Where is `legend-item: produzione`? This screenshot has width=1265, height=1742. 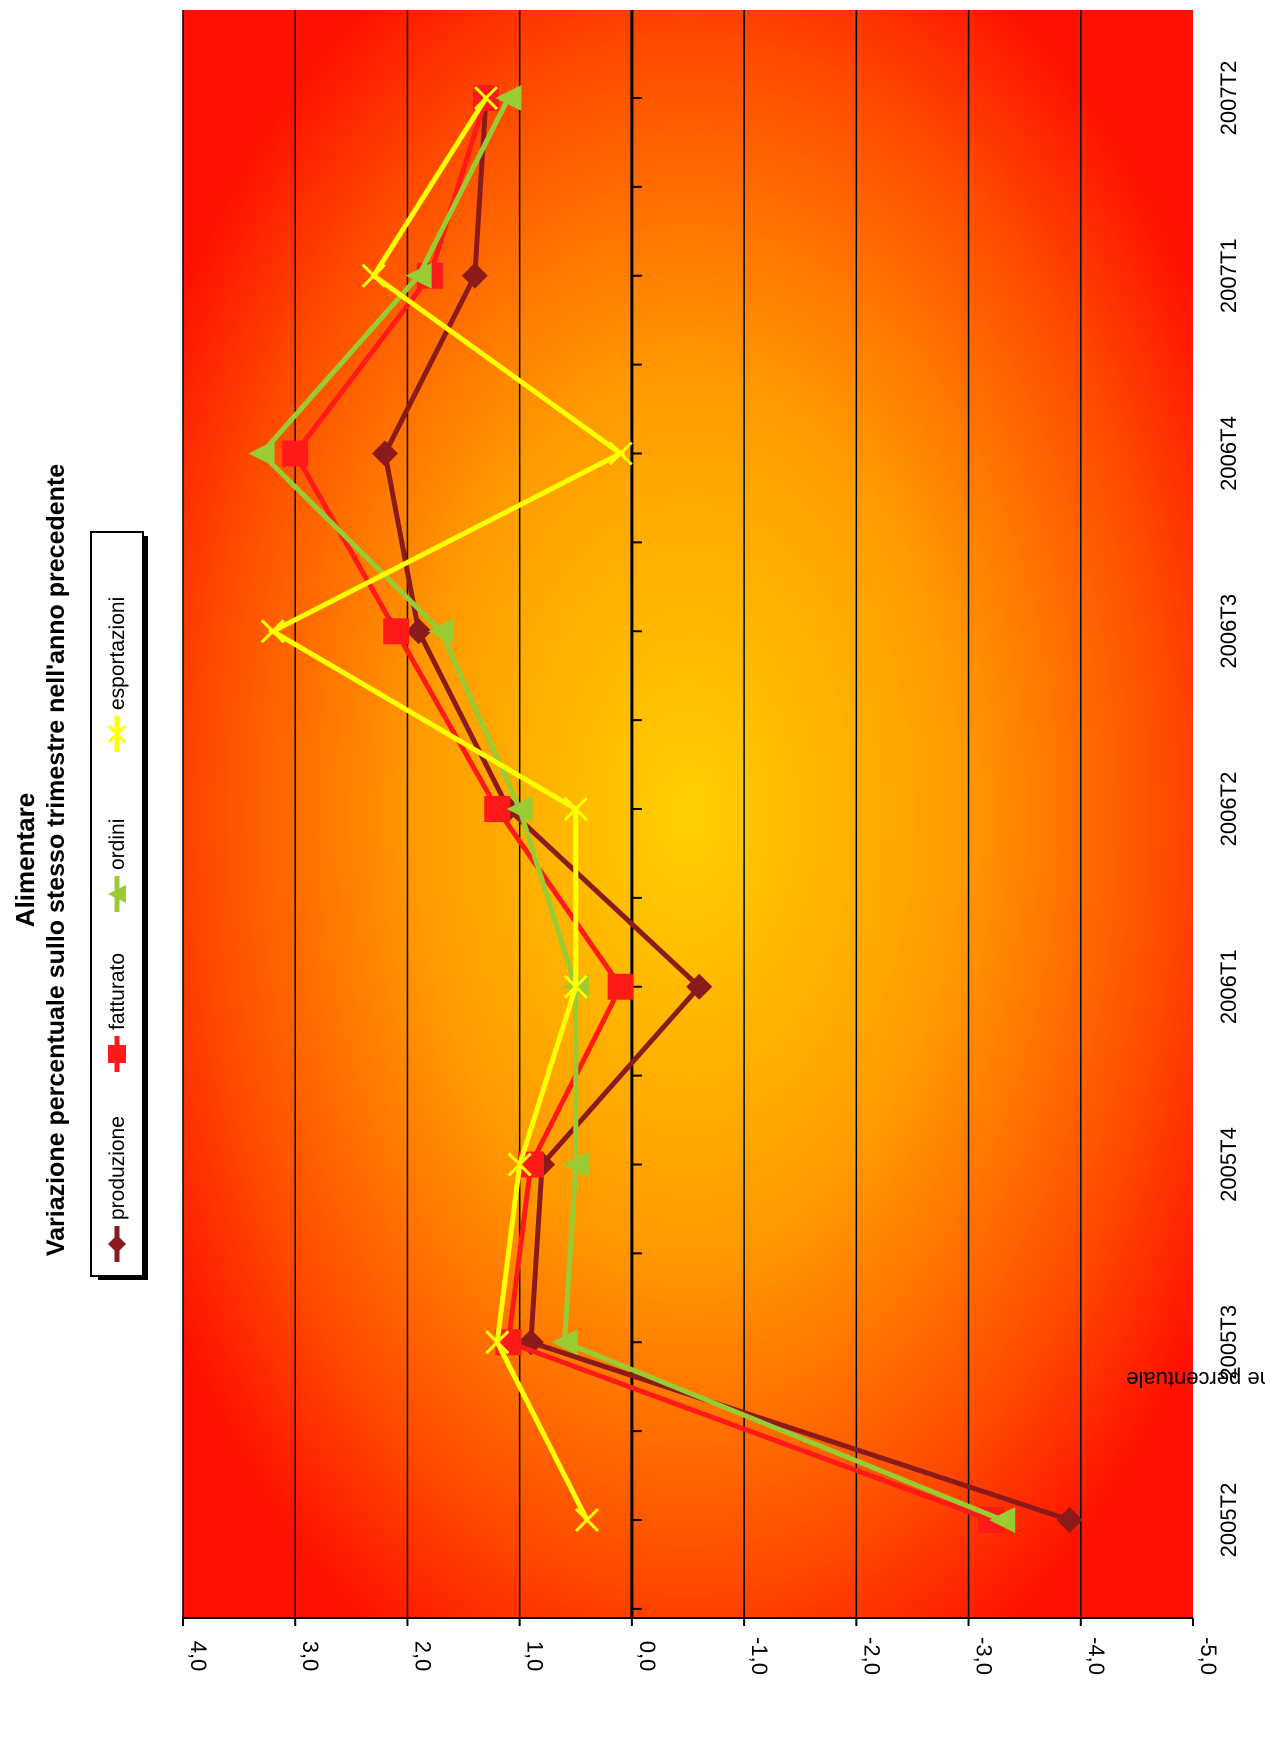
legend-item: produzione is located at coordinates (117, 1189).